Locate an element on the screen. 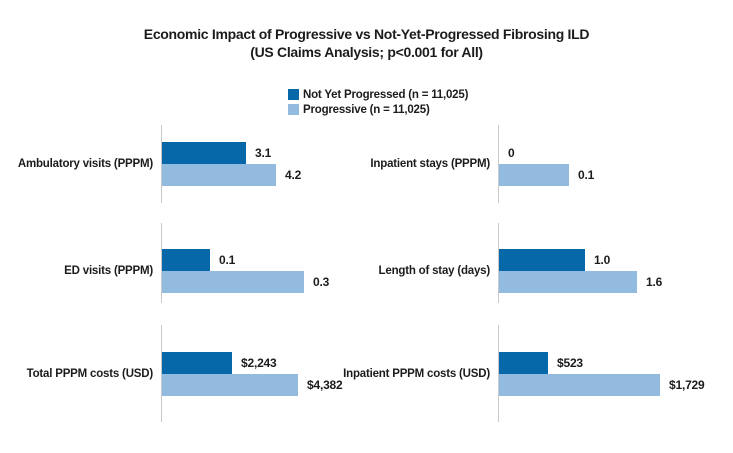 The width and height of the screenshot is (733, 453). value-label: $523 is located at coordinates (570, 363).